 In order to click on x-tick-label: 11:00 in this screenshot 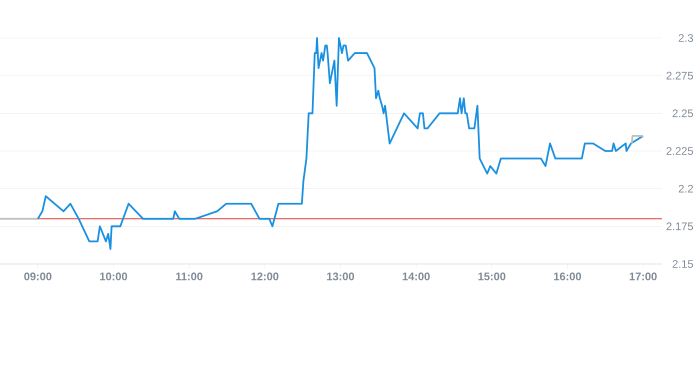, I will do `click(189, 276)`.